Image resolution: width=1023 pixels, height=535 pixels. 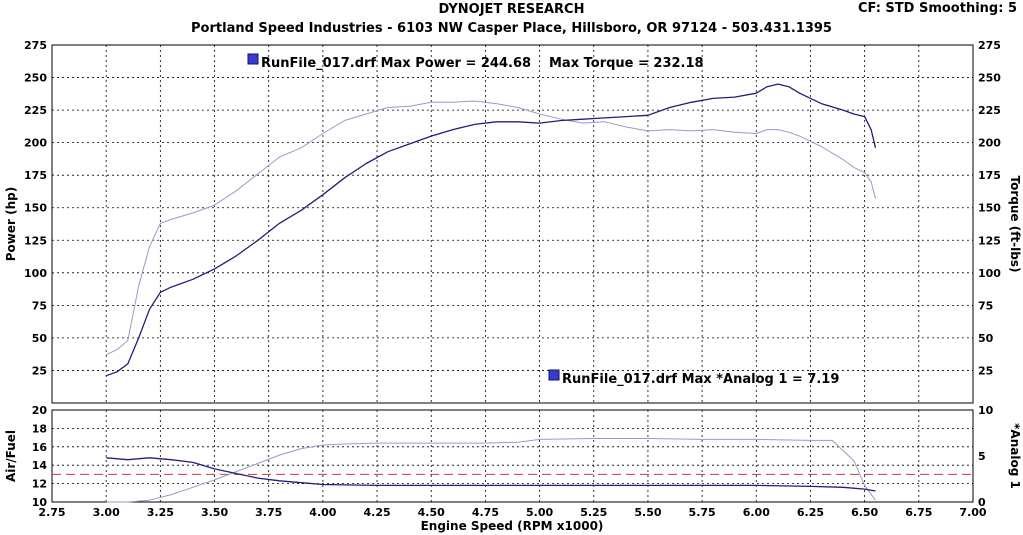 I want to click on torque-tick-label: 75, so click(x=985, y=305).